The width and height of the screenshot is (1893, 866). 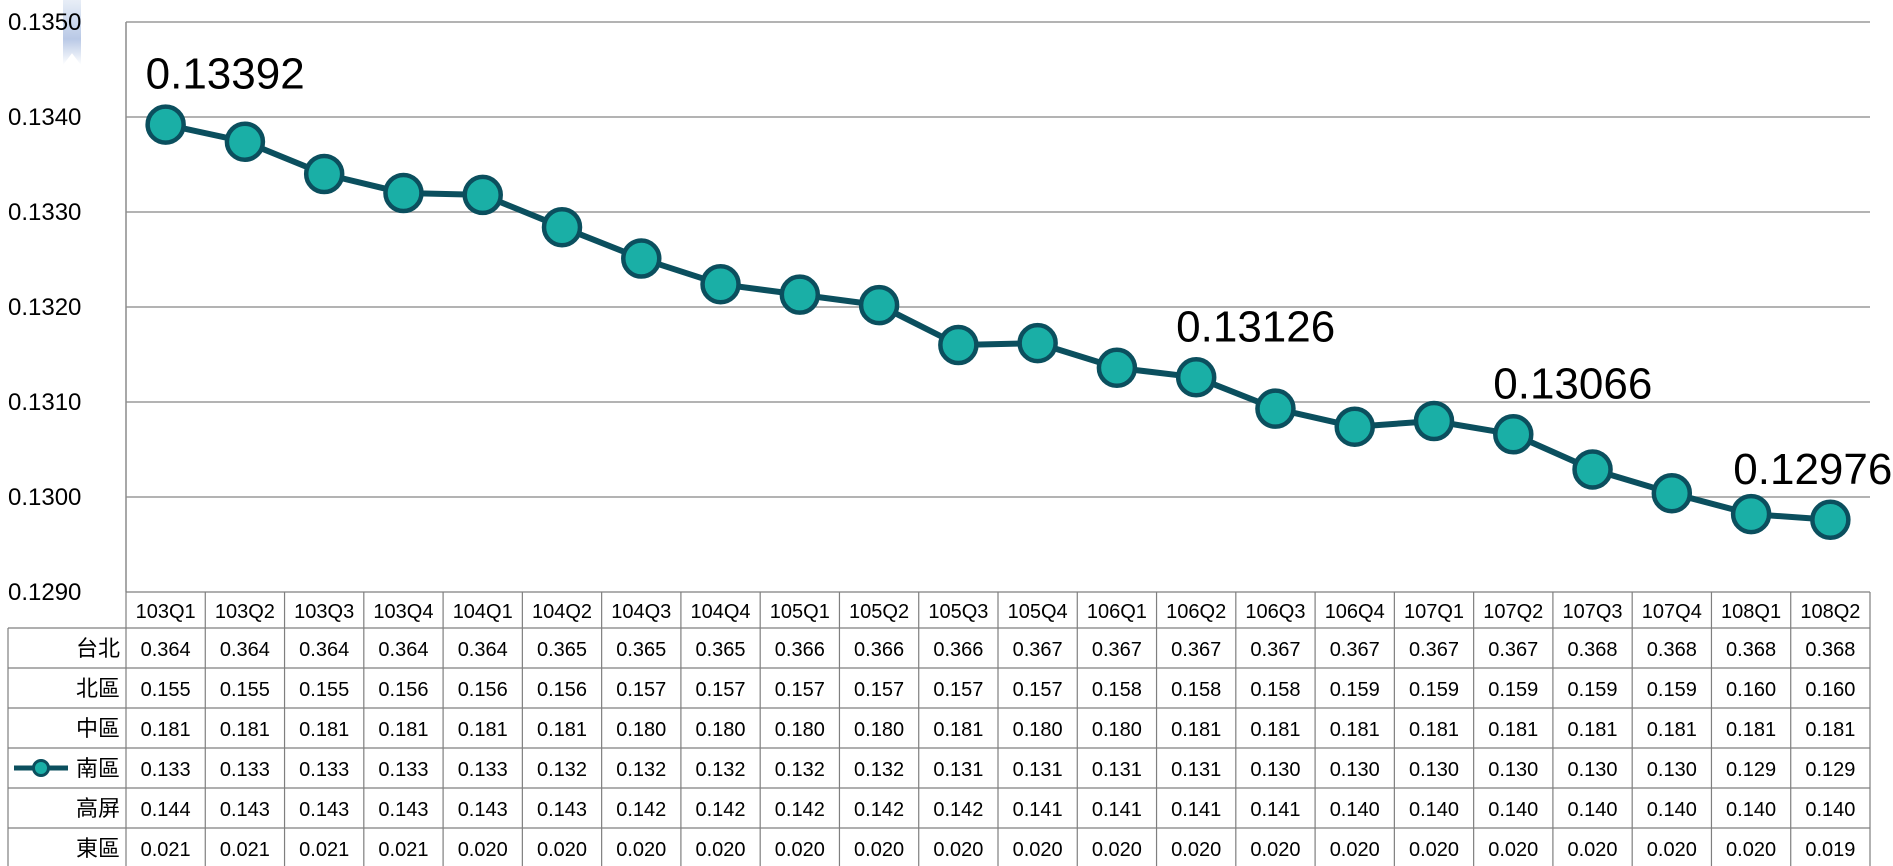 I want to click on top-accent-ribbon, so click(x=72, y=32).